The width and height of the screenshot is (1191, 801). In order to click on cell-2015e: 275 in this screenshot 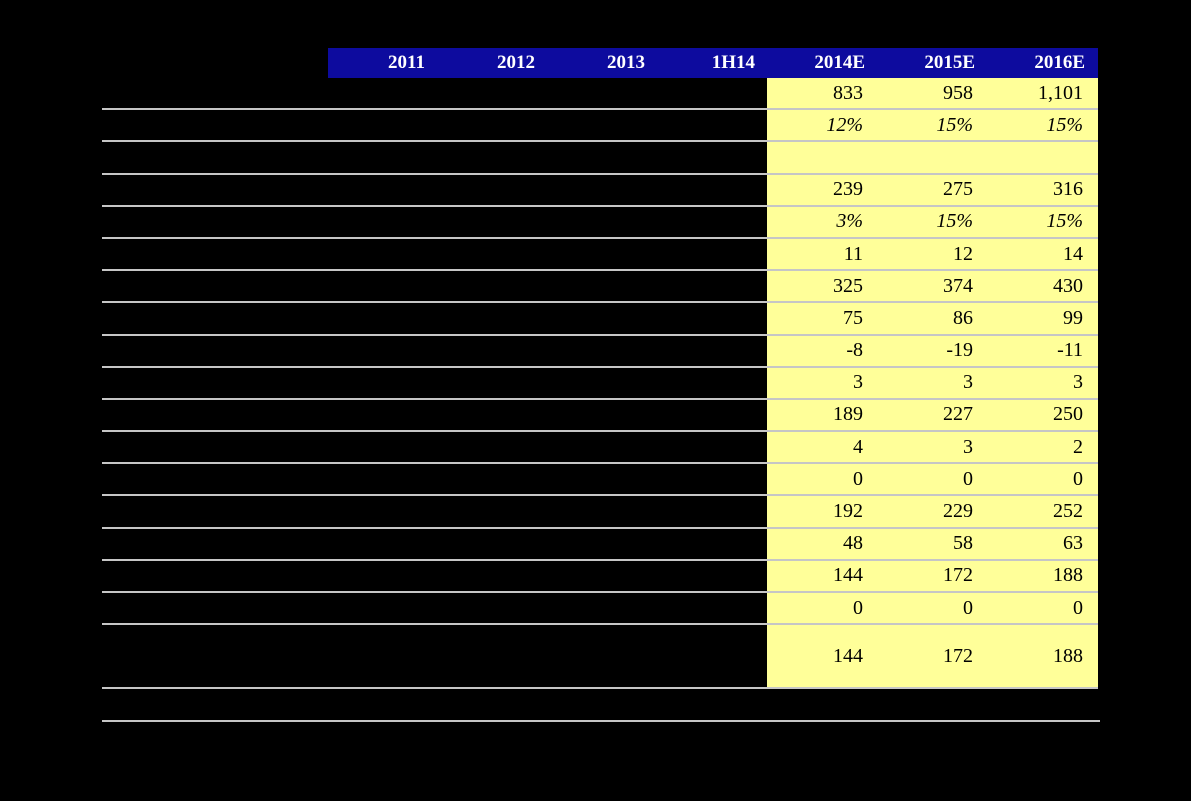, I will do `click(958, 189)`.